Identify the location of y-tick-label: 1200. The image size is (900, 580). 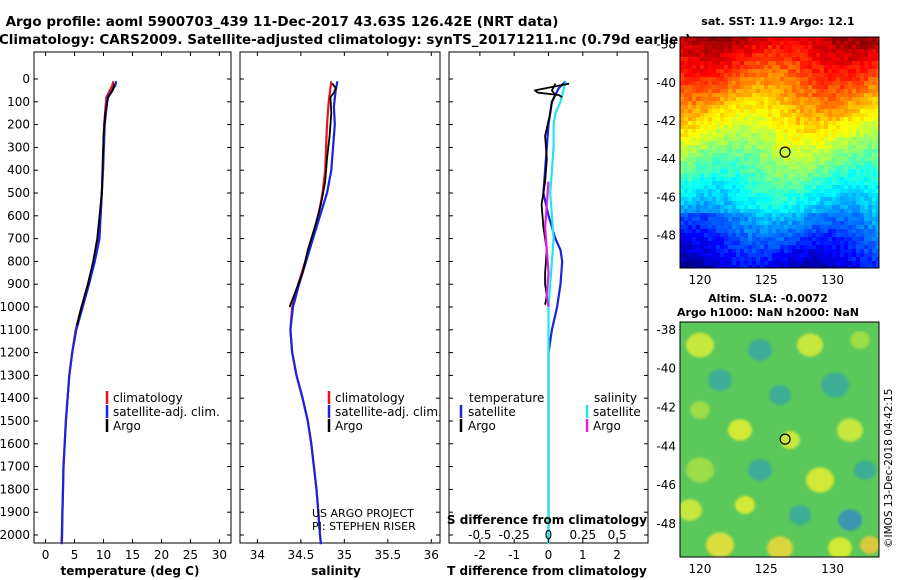
(15, 353).